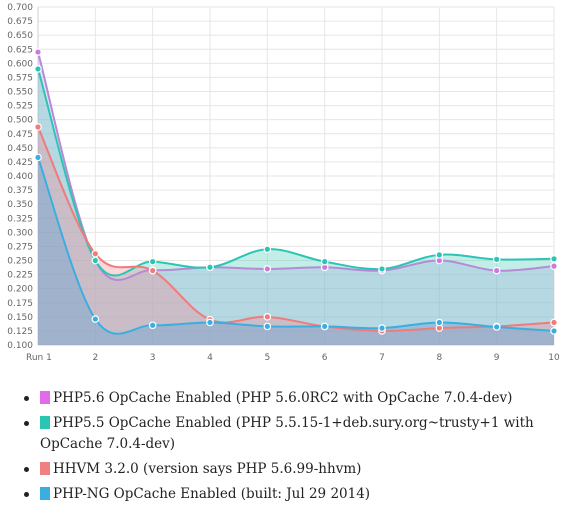 This screenshot has height=509, width=564. I want to click on y-tick-label: 0.225, so click(20, 276).